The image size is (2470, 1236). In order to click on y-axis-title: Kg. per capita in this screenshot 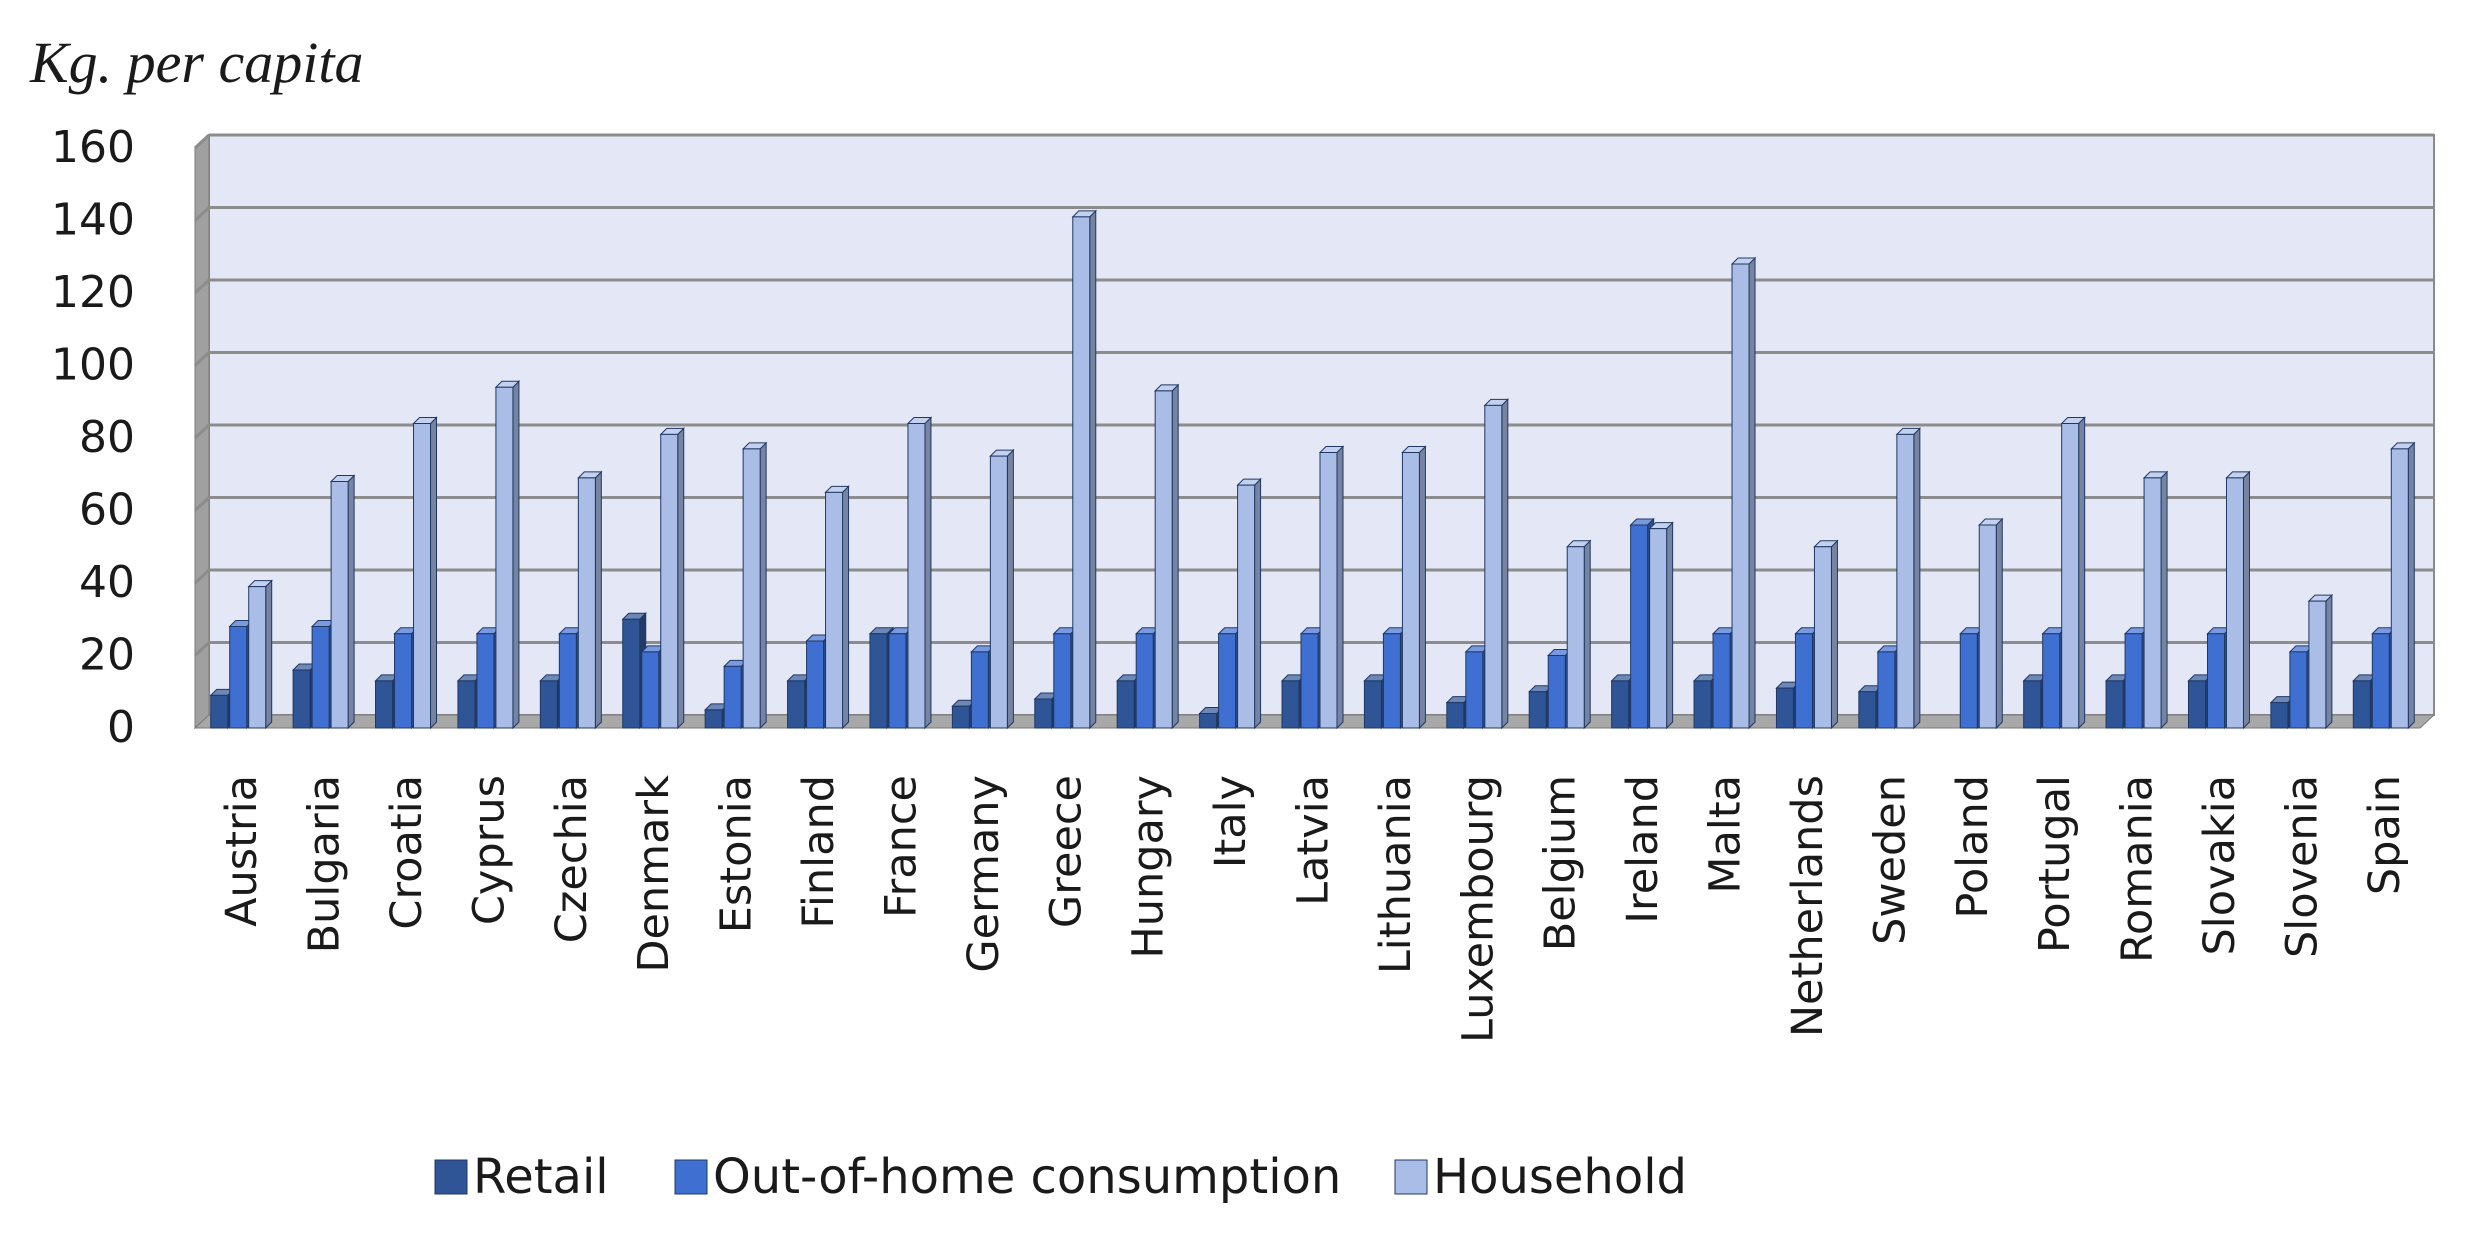, I will do `click(196, 62)`.